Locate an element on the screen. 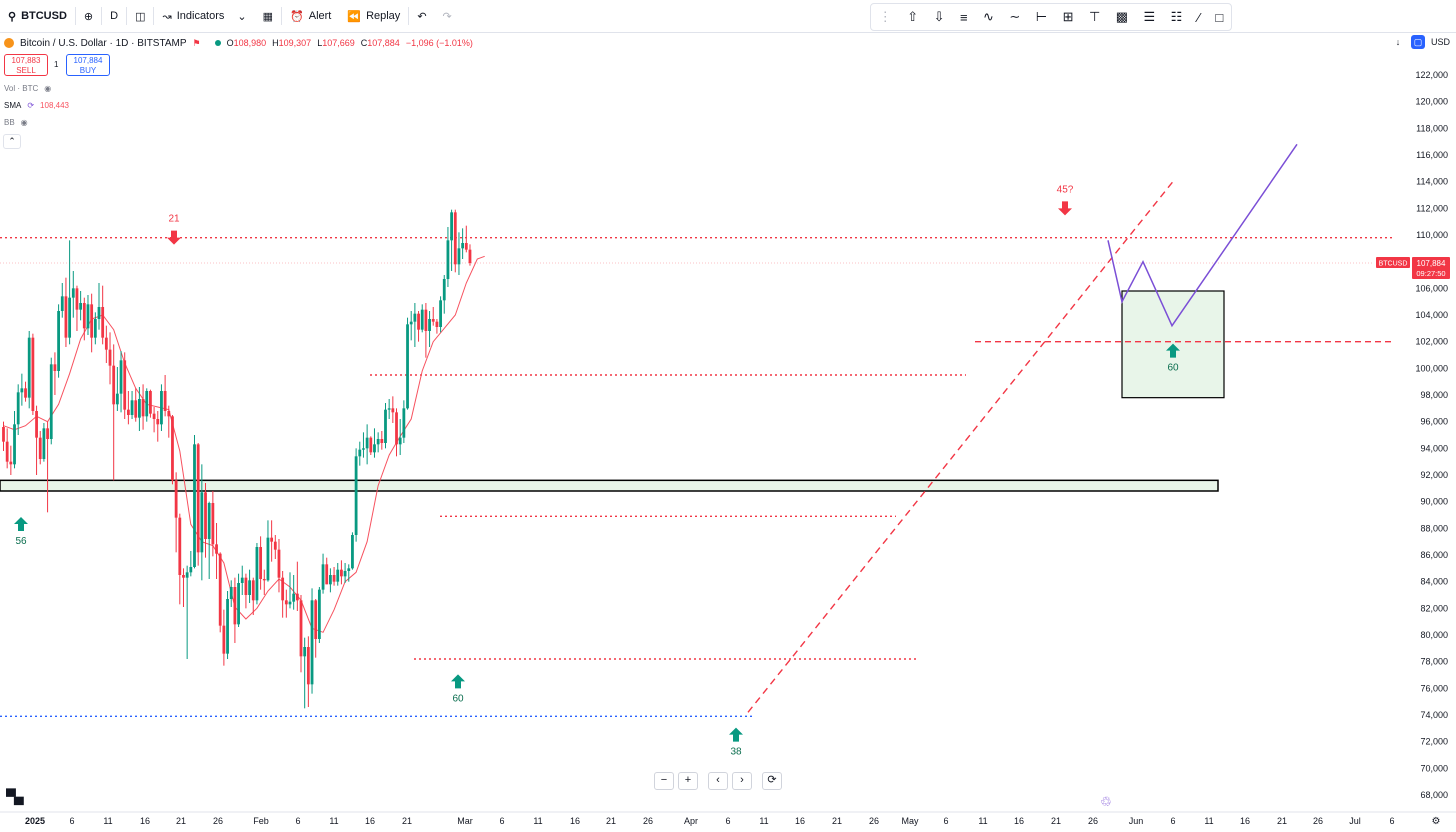 Image resolution: width=1456 pixels, height=832 pixels. alert-button: ⏰ Alert is located at coordinates (310, 16).